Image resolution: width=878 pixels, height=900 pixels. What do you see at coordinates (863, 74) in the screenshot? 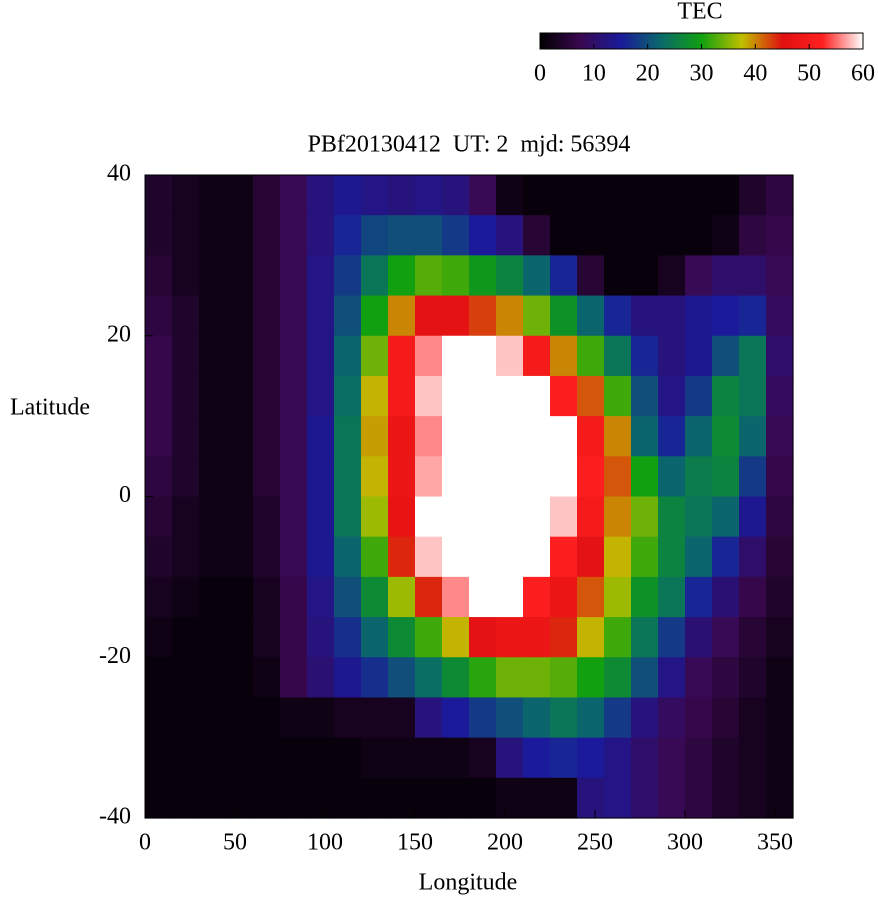
I see `colorbar-tick-label: 60` at bounding box center [863, 74].